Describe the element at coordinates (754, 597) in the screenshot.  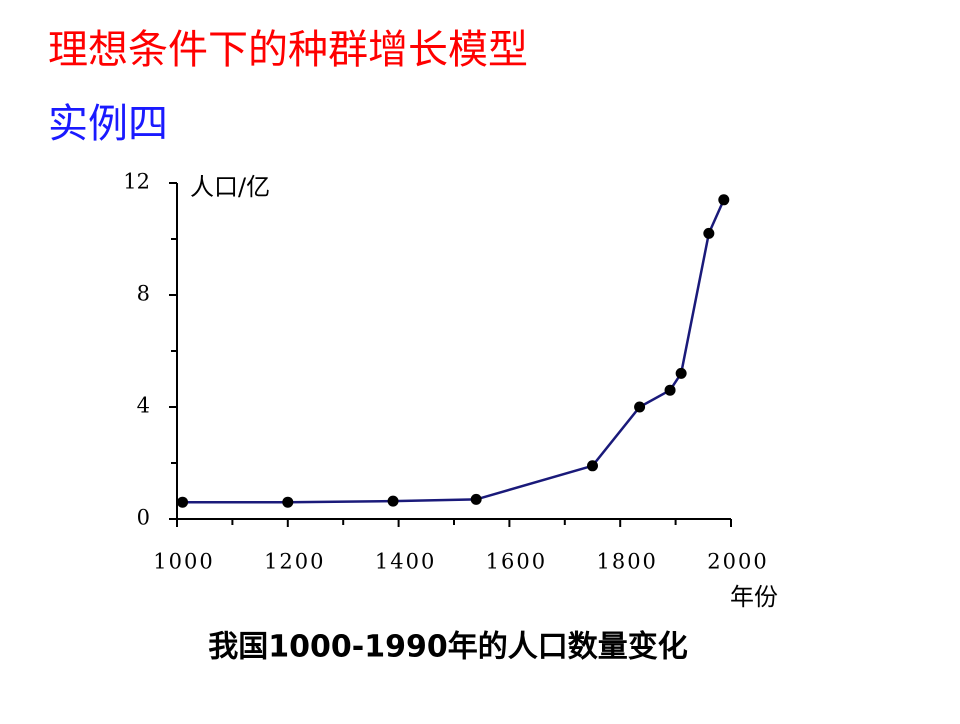
I see `x-axis-label: 年份` at that location.